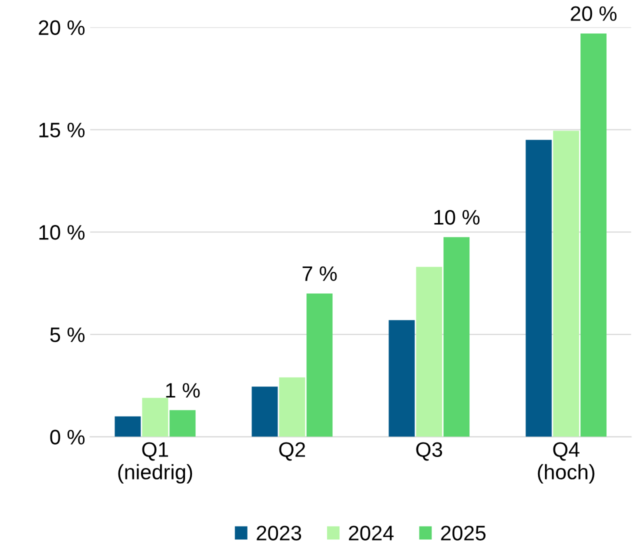 Image resolution: width=644 pixels, height=546 pixels. I want to click on x-tick-label: Q2, so click(292, 451).